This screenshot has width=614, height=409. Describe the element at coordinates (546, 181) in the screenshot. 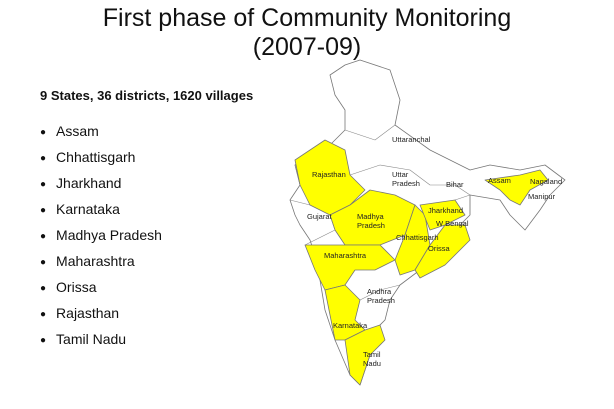

I see `map-label: Nagaland` at that location.